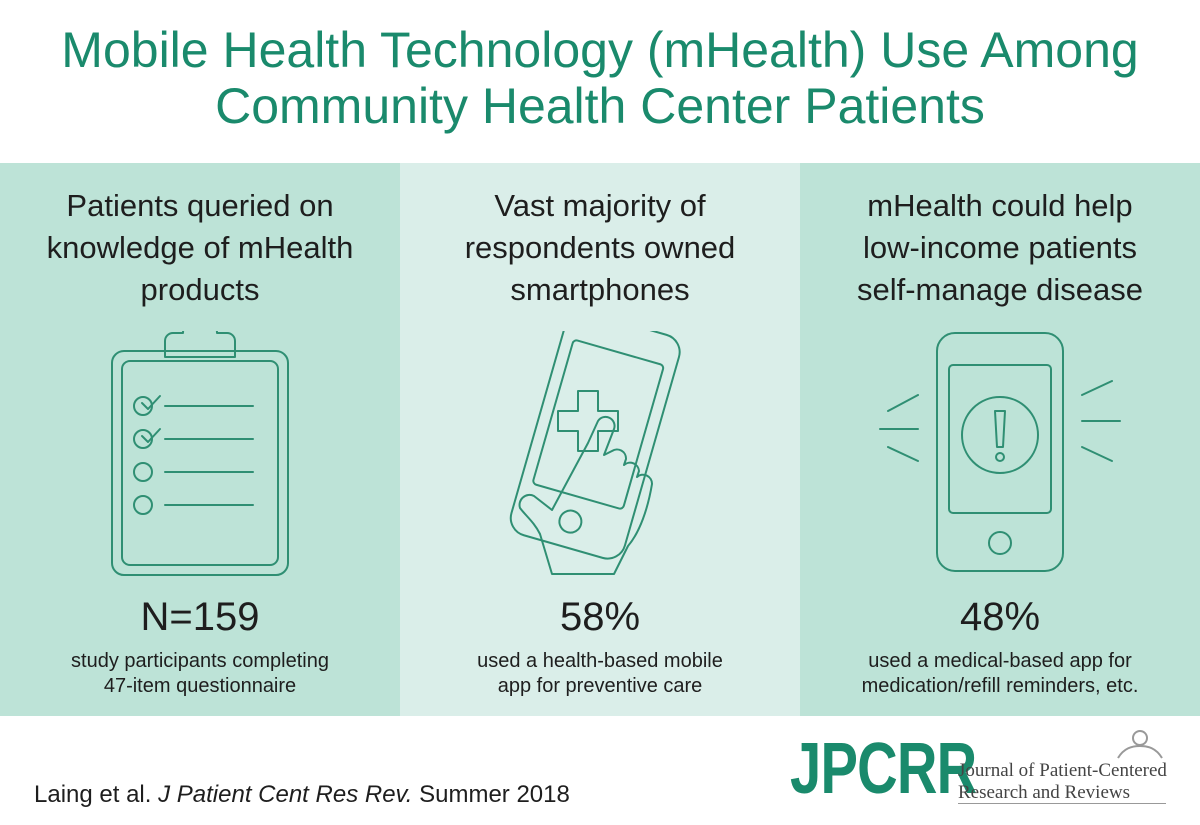  I want to click on citation-date: Summer 2018, so click(494, 794).